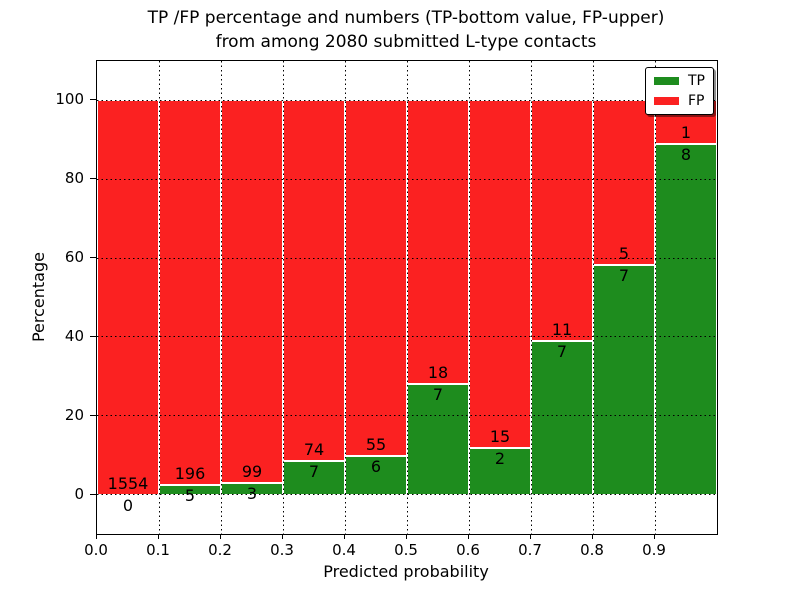 The width and height of the screenshot is (800, 600). What do you see at coordinates (220, 550) in the screenshot?
I see `x-tick-label: 0.2` at bounding box center [220, 550].